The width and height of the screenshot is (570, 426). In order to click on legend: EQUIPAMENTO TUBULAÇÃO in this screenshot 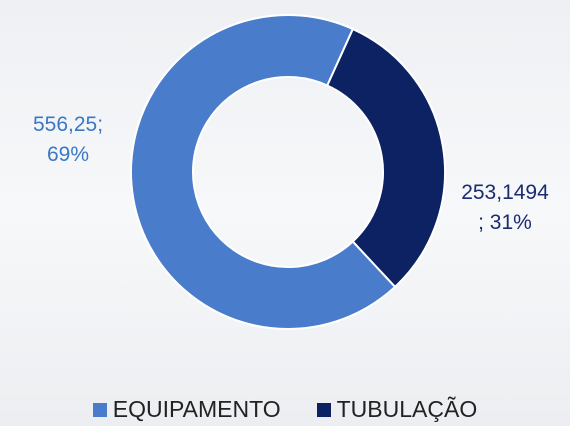, I will do `click(285, 409)`.